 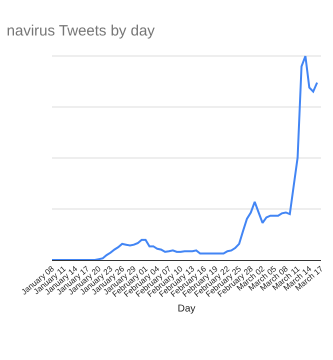 I want to click on chart-title: navirus Tweets by day, so click(x=81, y=31).